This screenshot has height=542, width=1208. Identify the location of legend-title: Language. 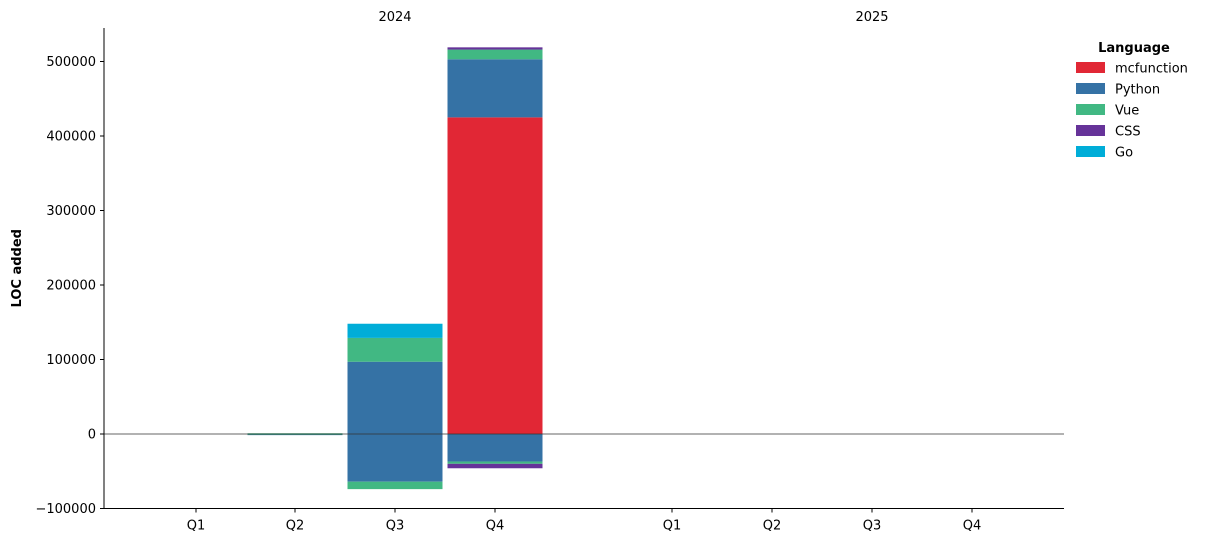
(1134, 48).